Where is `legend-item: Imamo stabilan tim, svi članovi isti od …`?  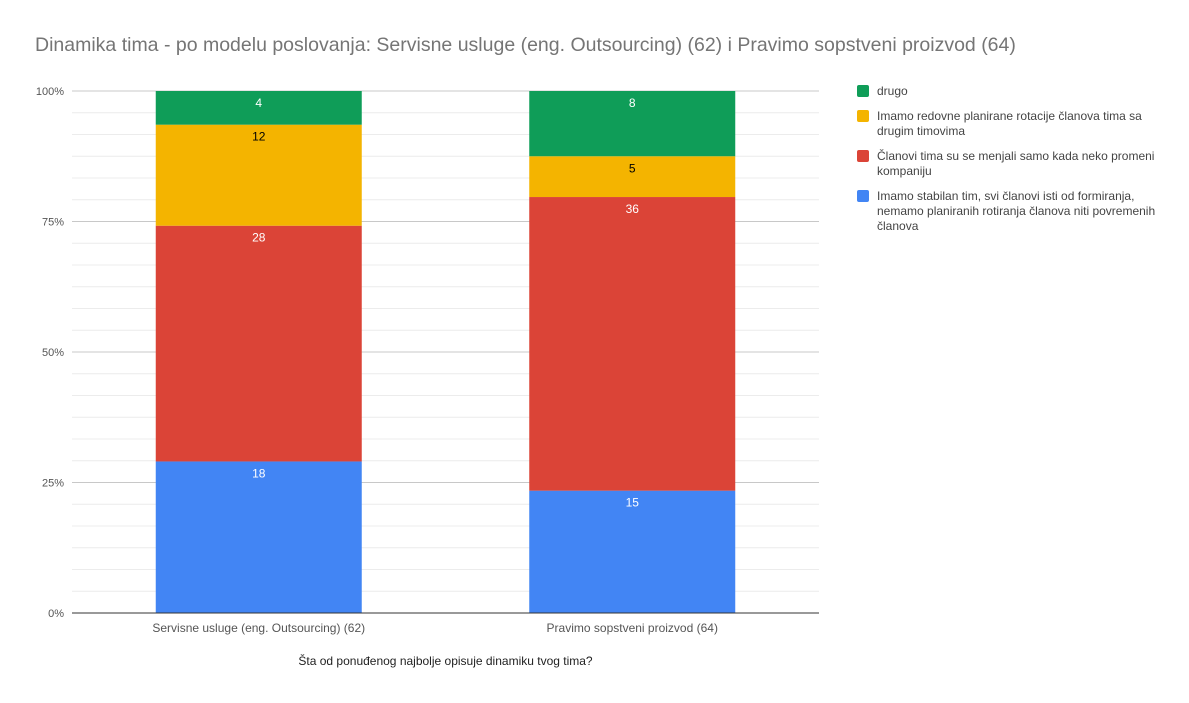
legend-item: Imamo stabilan tim, svi članovi isti od … is located at coordinates (1007, 211).